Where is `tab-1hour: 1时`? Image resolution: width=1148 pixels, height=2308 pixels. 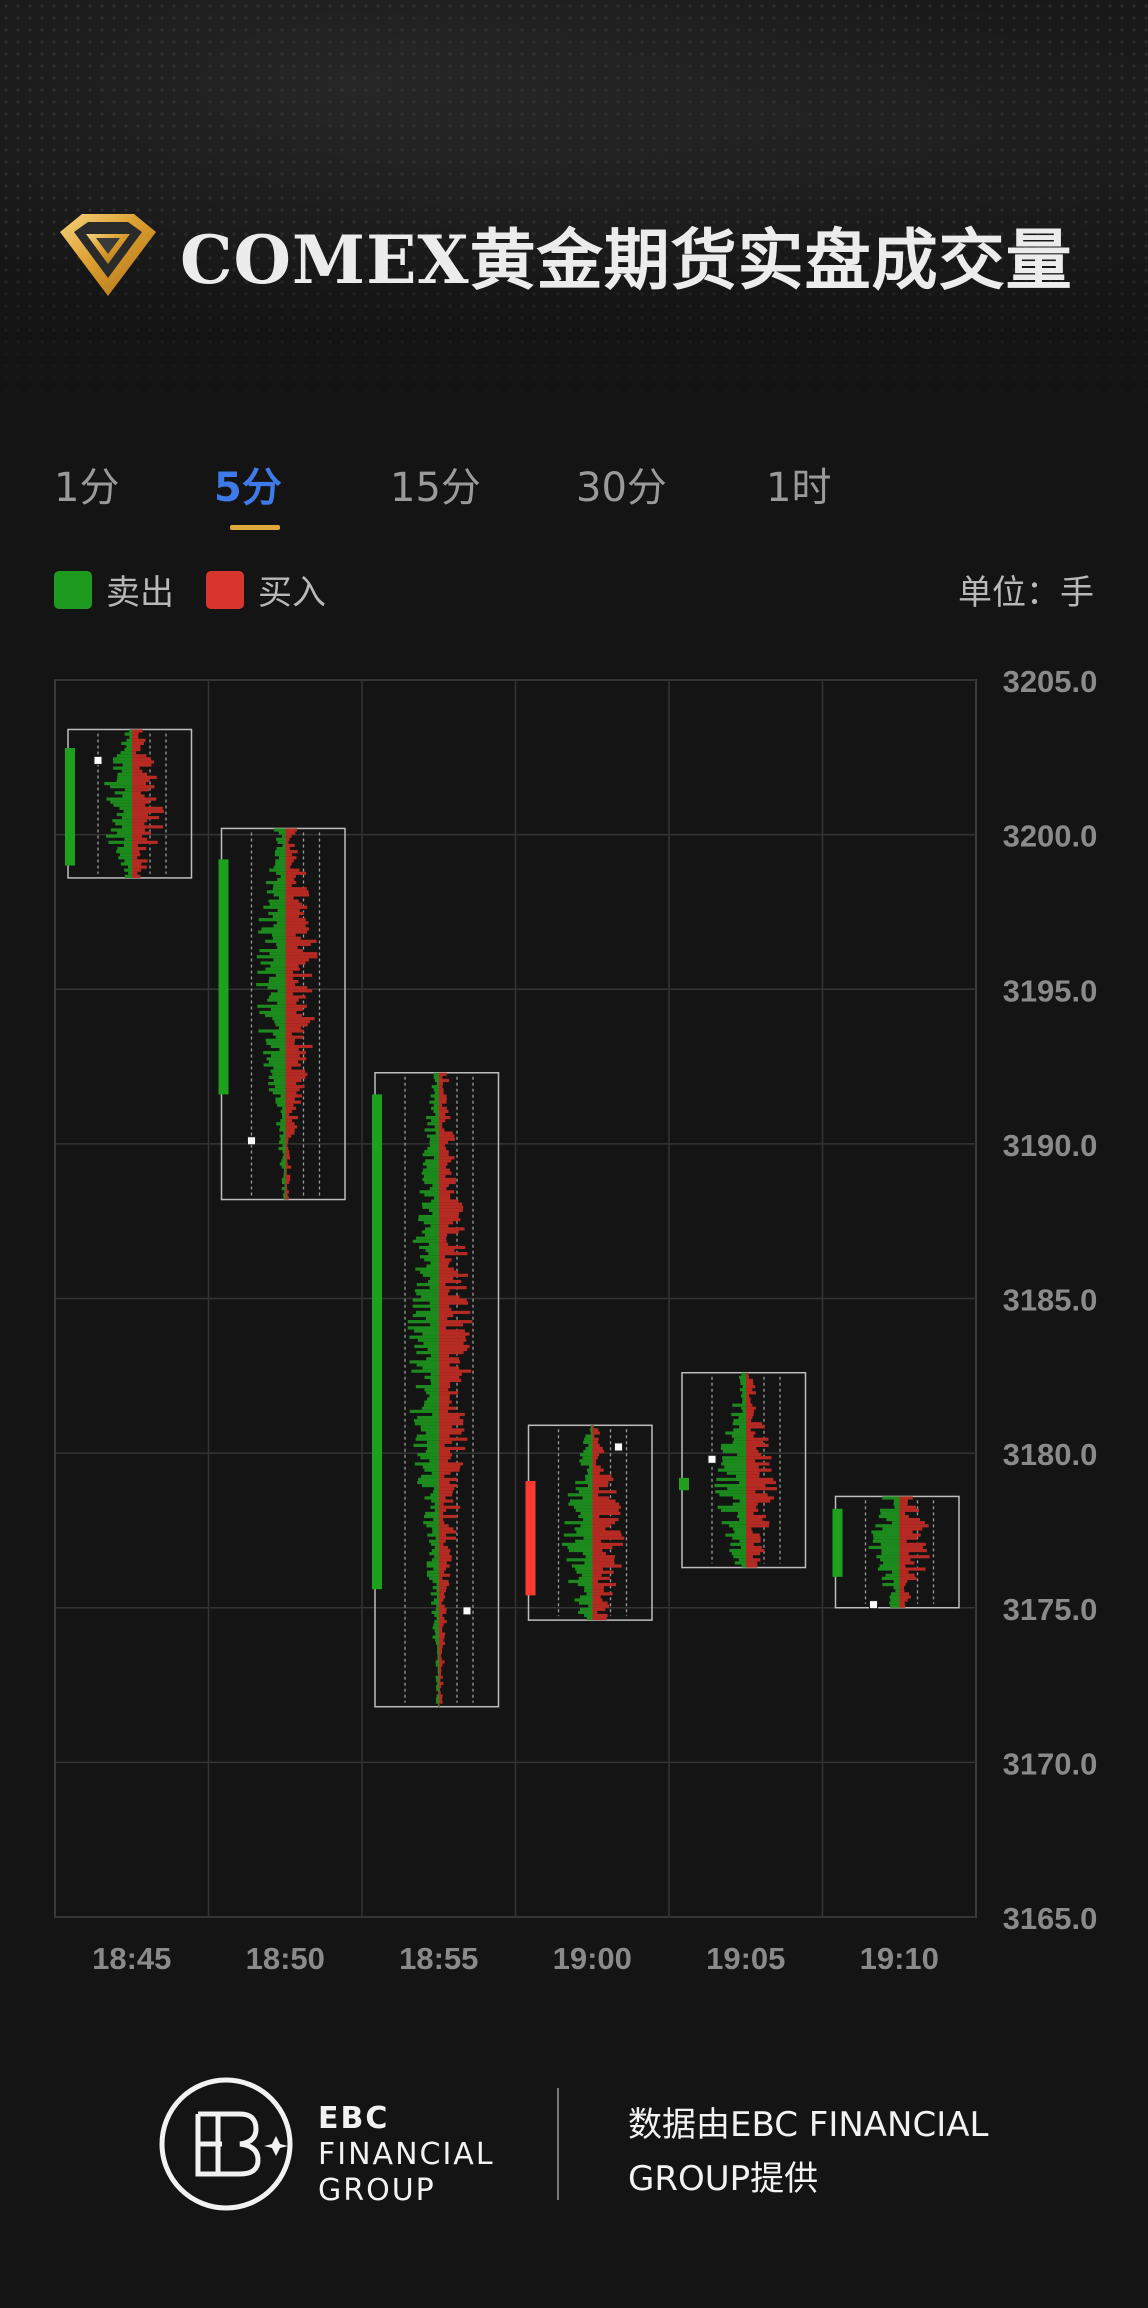
tab-1hour: 1时 is located at coordinates (799, 488).